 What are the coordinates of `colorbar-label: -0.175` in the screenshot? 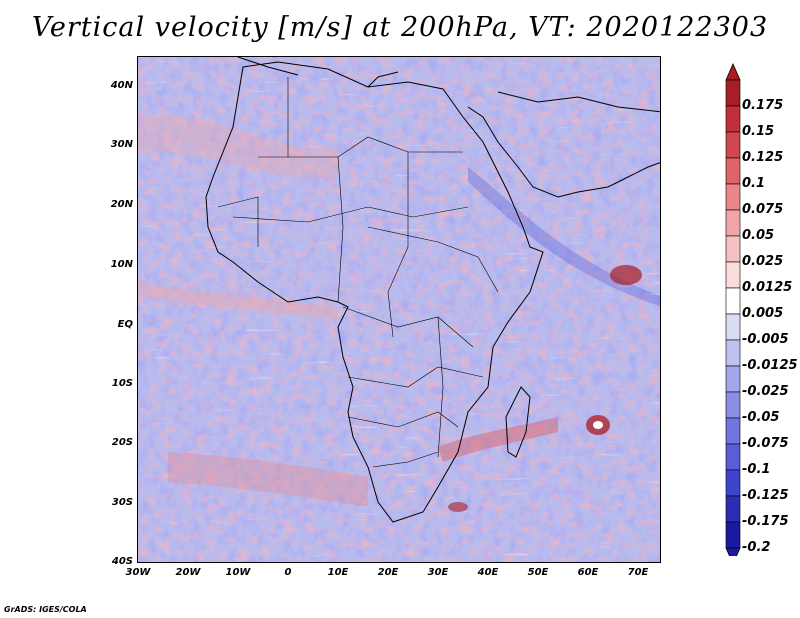 It's located at (765, 521).